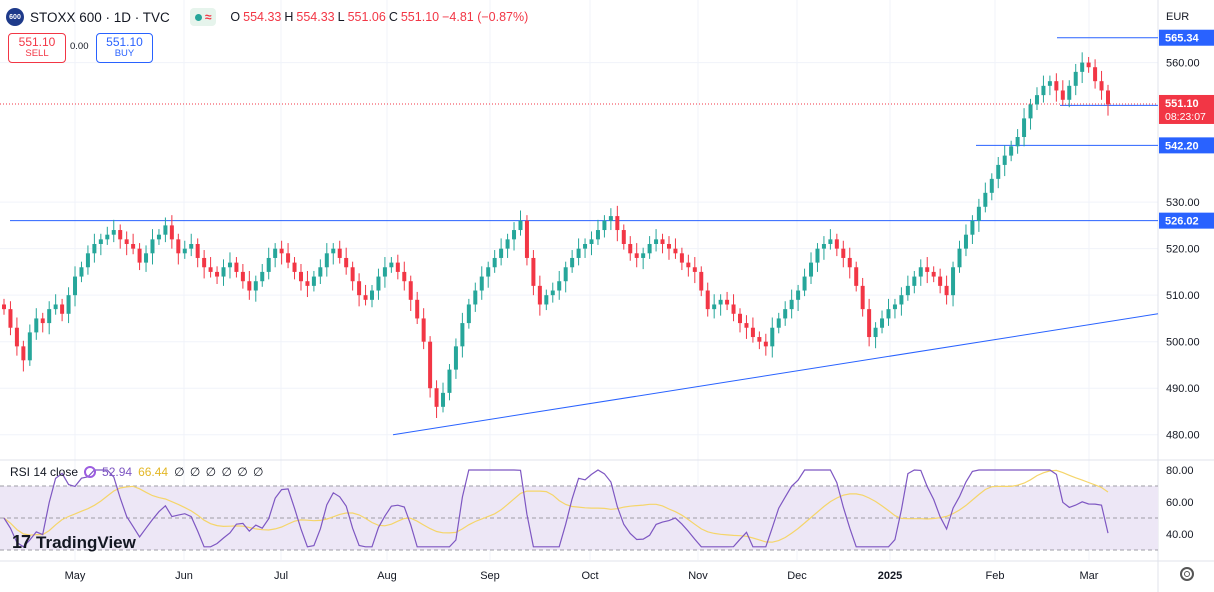 Image resolution: width=1214 pixels, height=592 pixels. Describe the element at coordinates (74, 542) in the screenshot. I see `tradingview-logo: 17 TradingView` at that location.